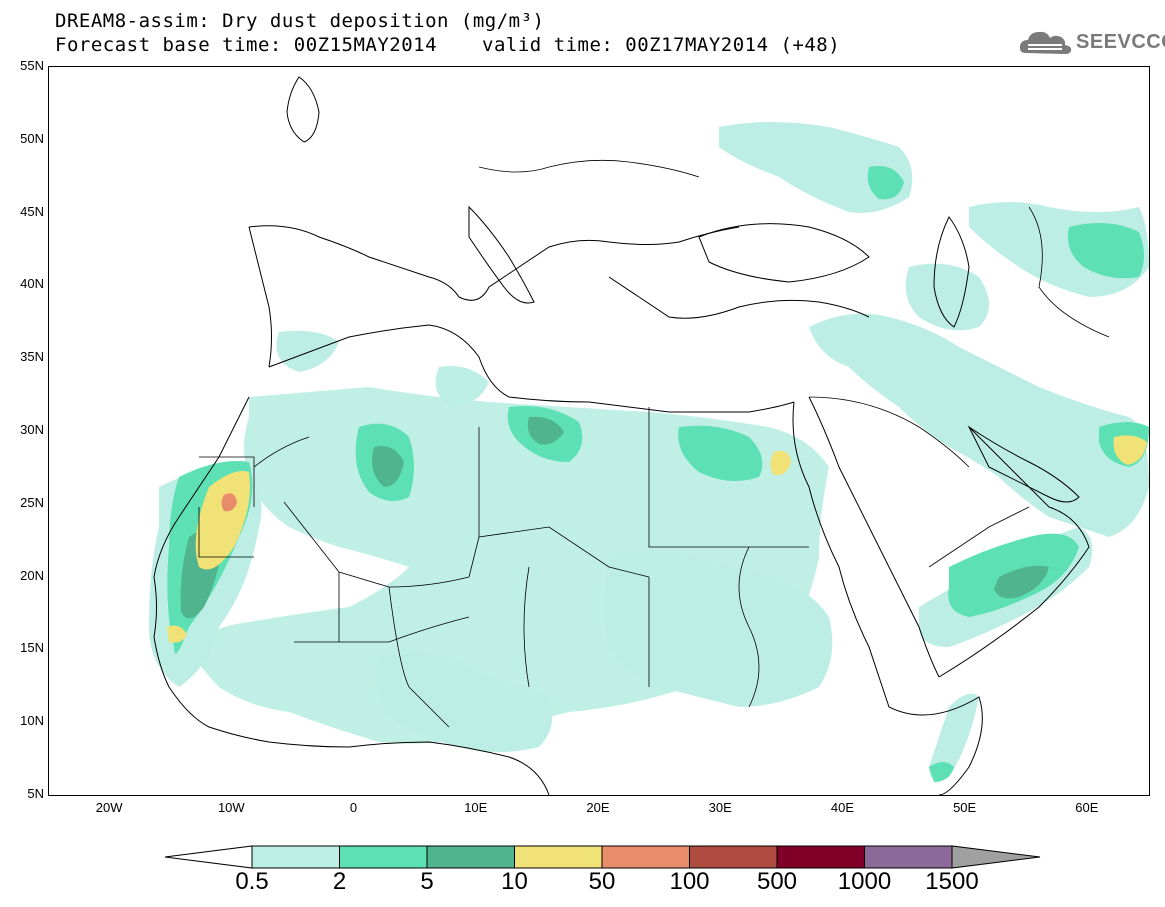 Image resolution: width=1165 pixels, height=907 pixels. Describe the element at coordinates (598, 807) in the screenshot. I see `lon-label: 20E` at that location.